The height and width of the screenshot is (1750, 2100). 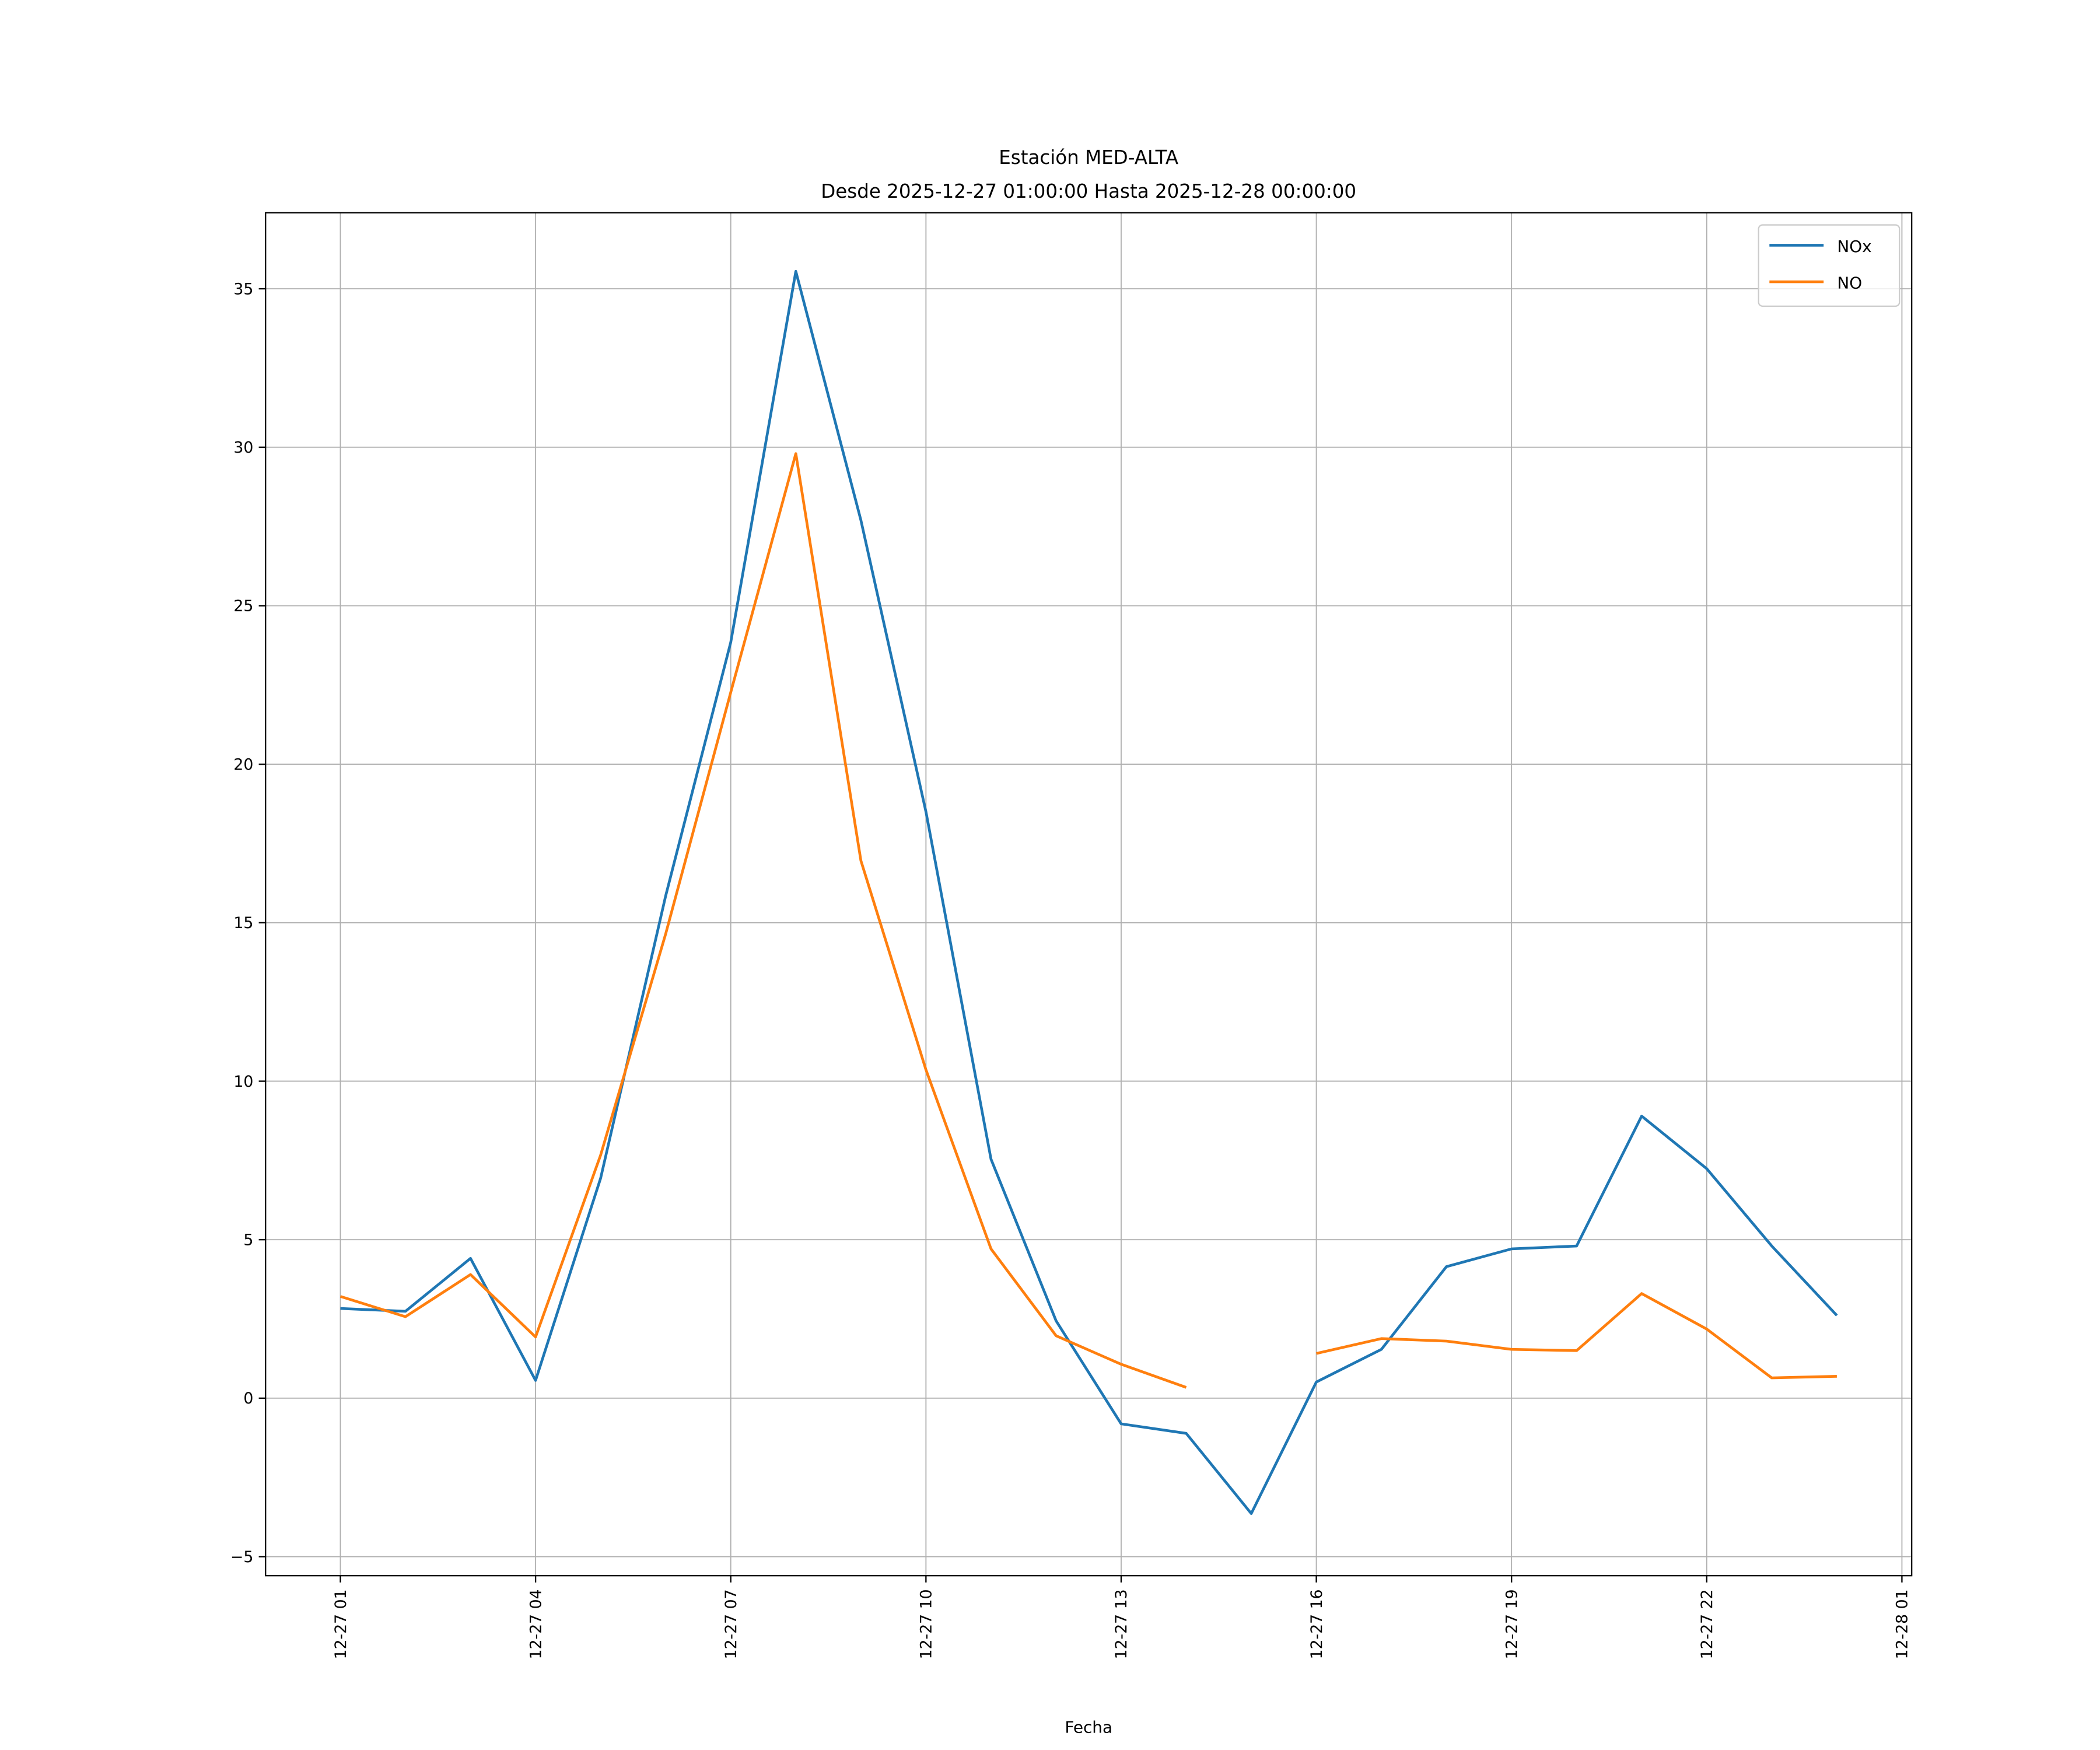 What do you see at coordinates (1707, 1624) in the screenshot?
I see `x-tick-label: 12-27 22` at bounding box center [1707, 1624].